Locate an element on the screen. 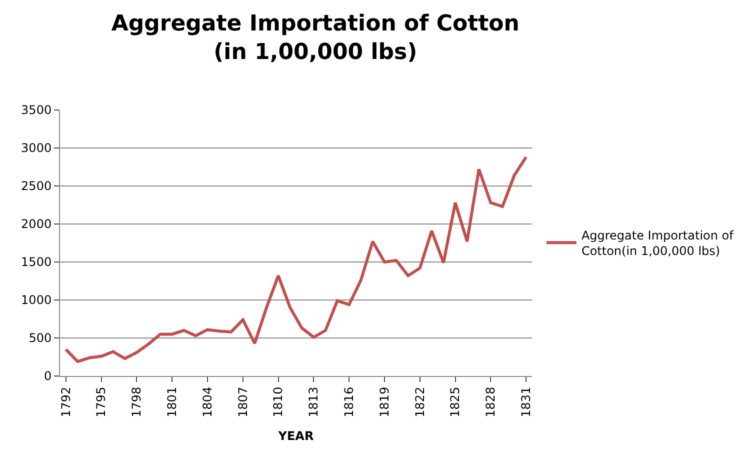 The image size is (751, 466). x-tick-label: 1819 is located at coordinates (384, 402).